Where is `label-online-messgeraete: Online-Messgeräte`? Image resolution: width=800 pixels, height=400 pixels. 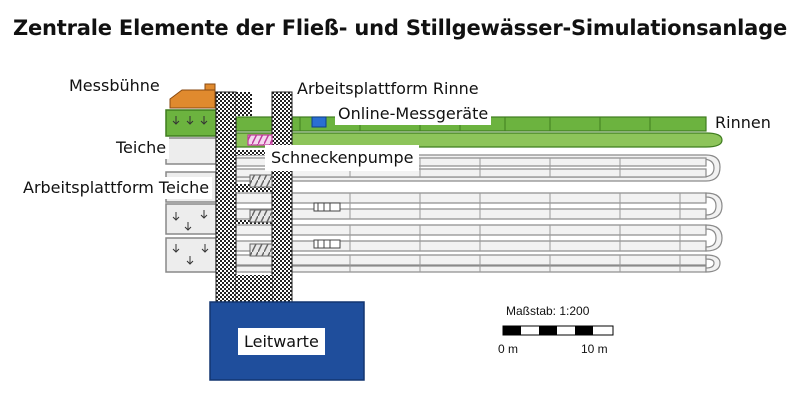 label-online-messgeraete: Online-Messgeräte is located at coordinates (413, 114).